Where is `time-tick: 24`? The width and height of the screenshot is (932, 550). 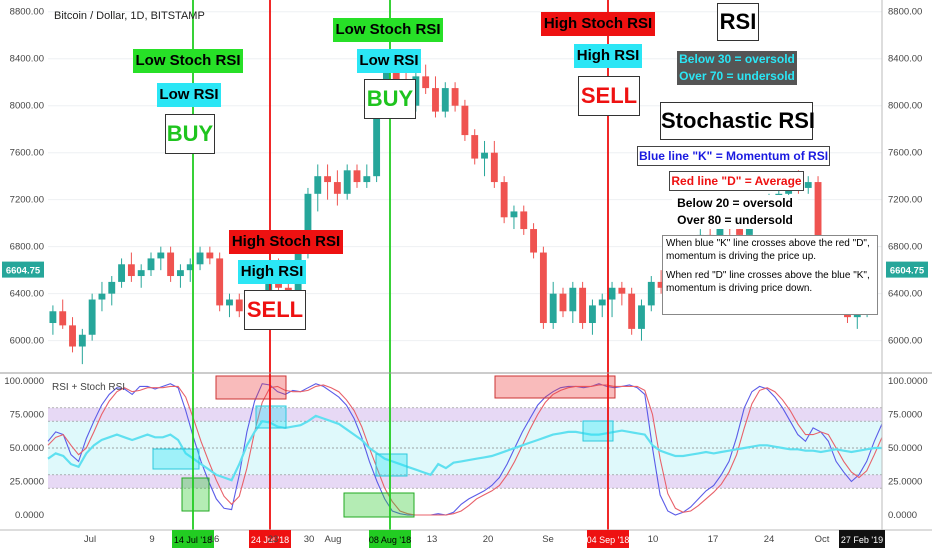
time-tick: 24 is located at coordinates (769, 539).